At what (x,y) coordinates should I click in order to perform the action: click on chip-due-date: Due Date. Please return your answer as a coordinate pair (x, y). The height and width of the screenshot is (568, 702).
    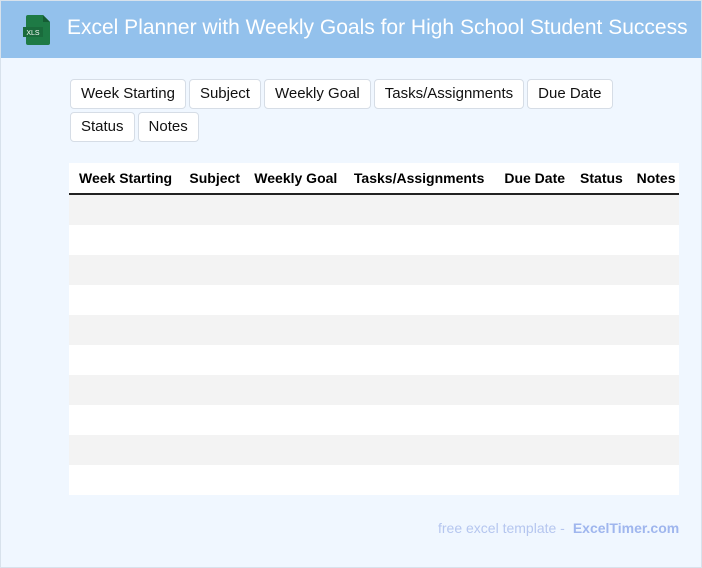
    Looking at the image, I should click on (570, 94).